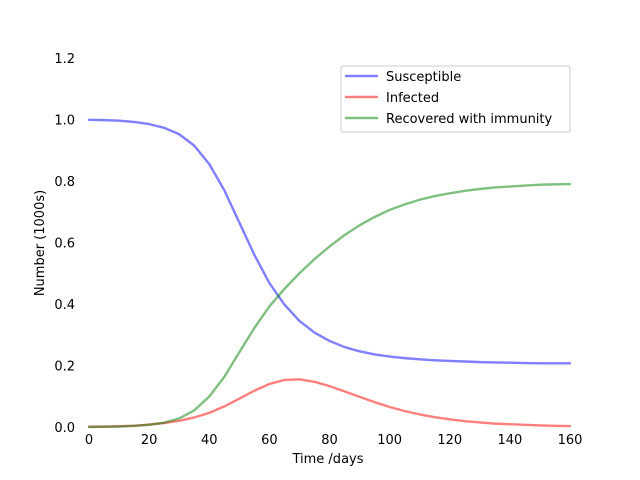  I want to click on legend-label-recovered-with-immunity: Recovered with immunity, so click(469, 119).